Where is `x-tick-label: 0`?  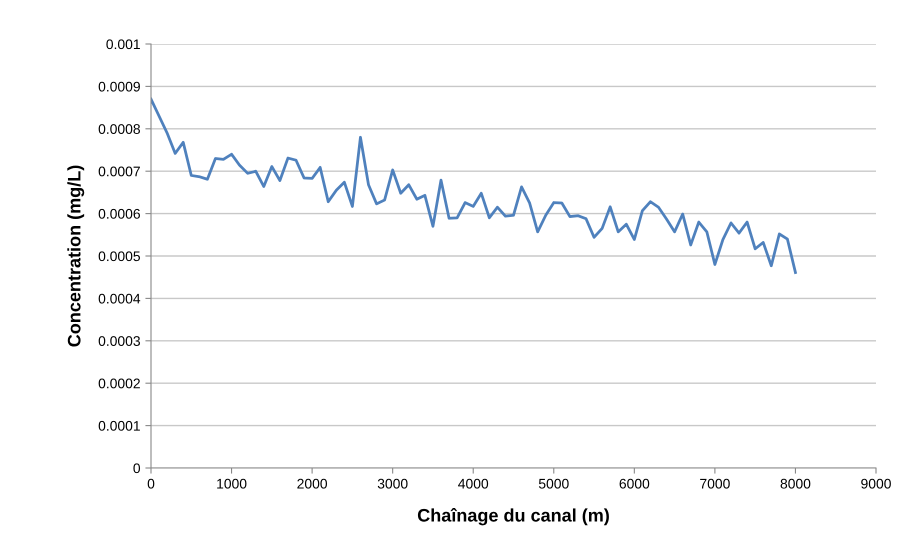 x-tick-label: 0 is located at coordinates (151, 483).